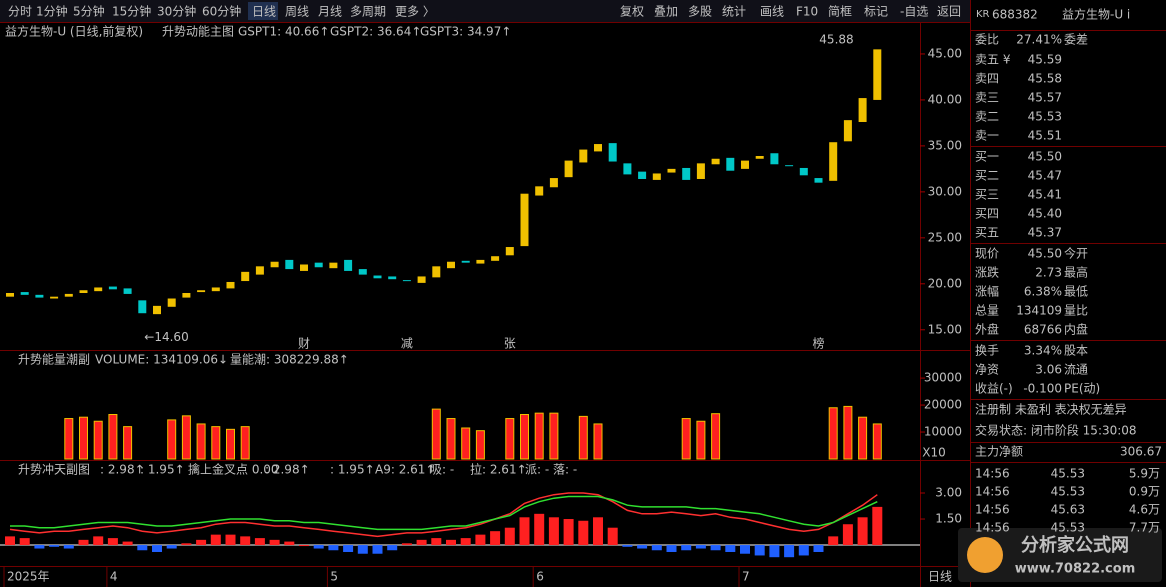 The width and height of the screenshot is (1166, 587). What do you see at coordinates (485, 11) in the screenshot?
I see `toolbar` at bounding box center [485, 11].